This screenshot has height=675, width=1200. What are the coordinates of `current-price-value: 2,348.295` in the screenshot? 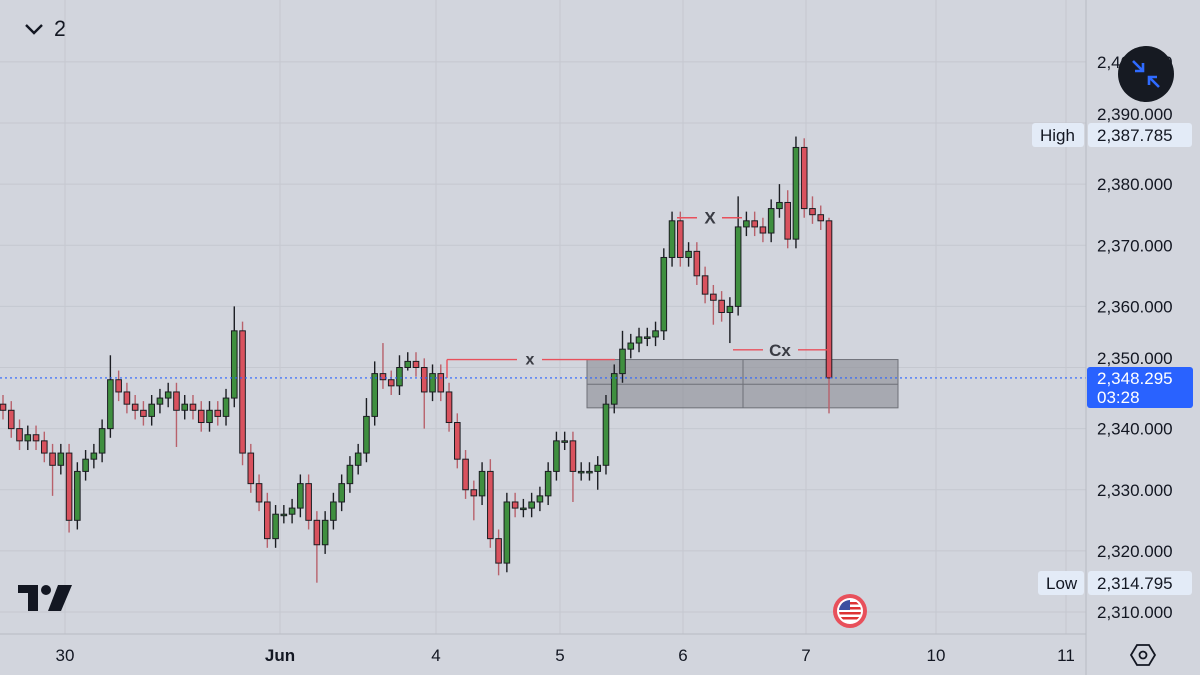 It's located at (1135, 378).